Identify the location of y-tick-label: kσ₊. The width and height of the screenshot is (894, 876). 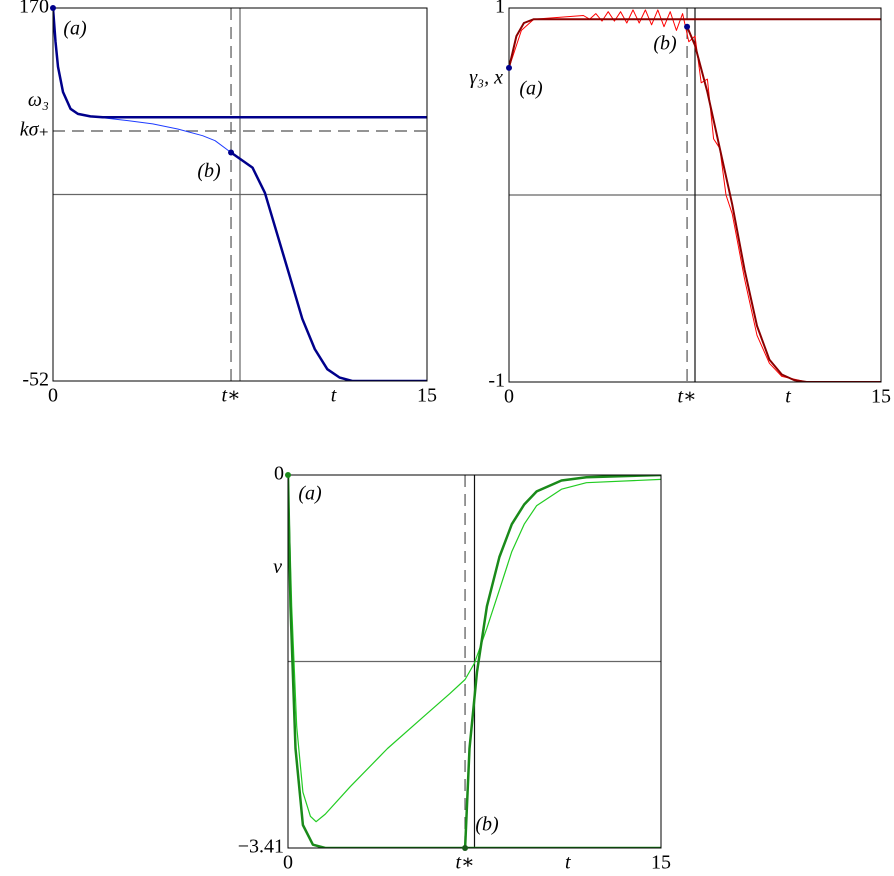
(34, 130).